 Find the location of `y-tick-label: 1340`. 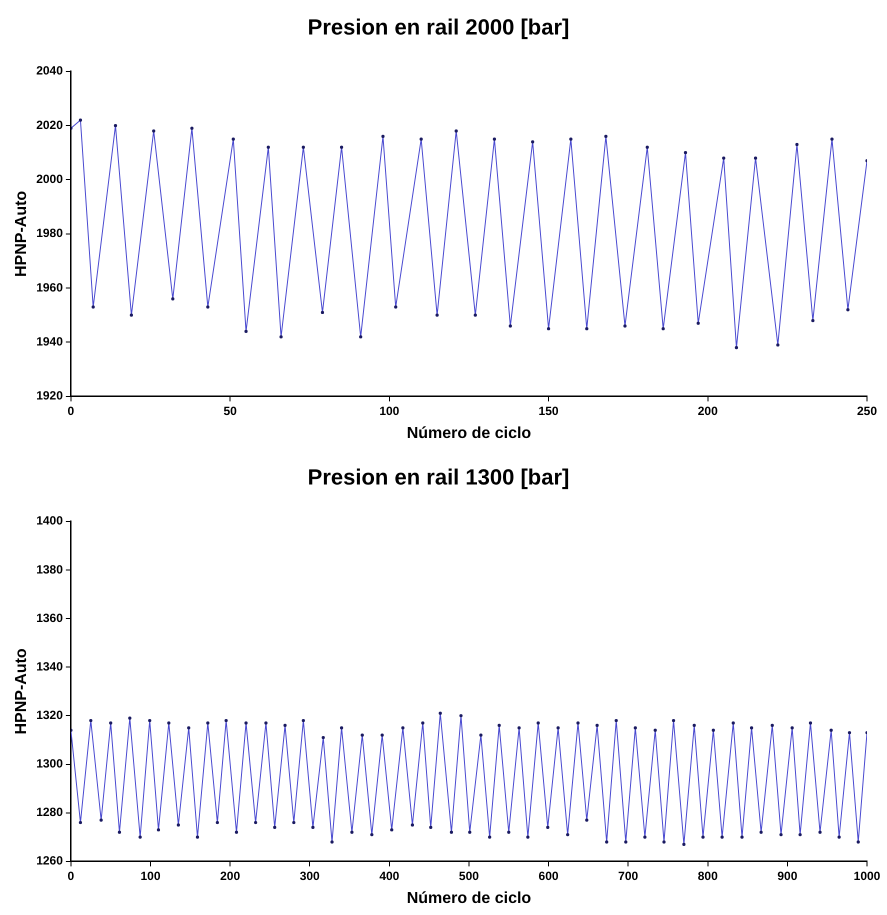

y-tick-label: 1340 is located at coordinates (50, 666).